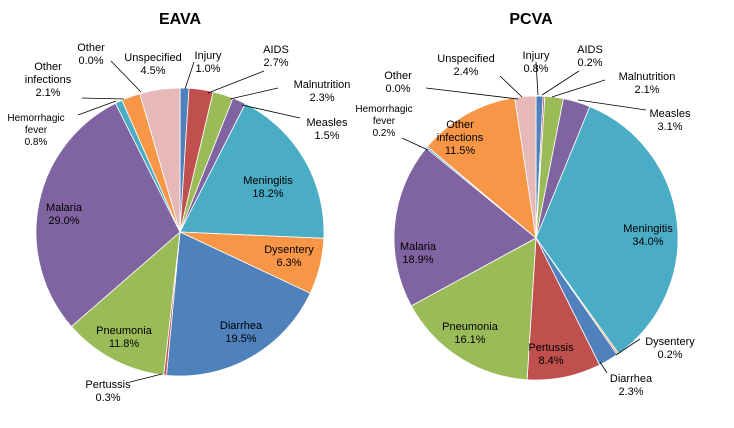  What do you see at coordinates (648, 229) in the screenshot?
I see `slice-name: Meningitis` at bounding box center [648, 229].